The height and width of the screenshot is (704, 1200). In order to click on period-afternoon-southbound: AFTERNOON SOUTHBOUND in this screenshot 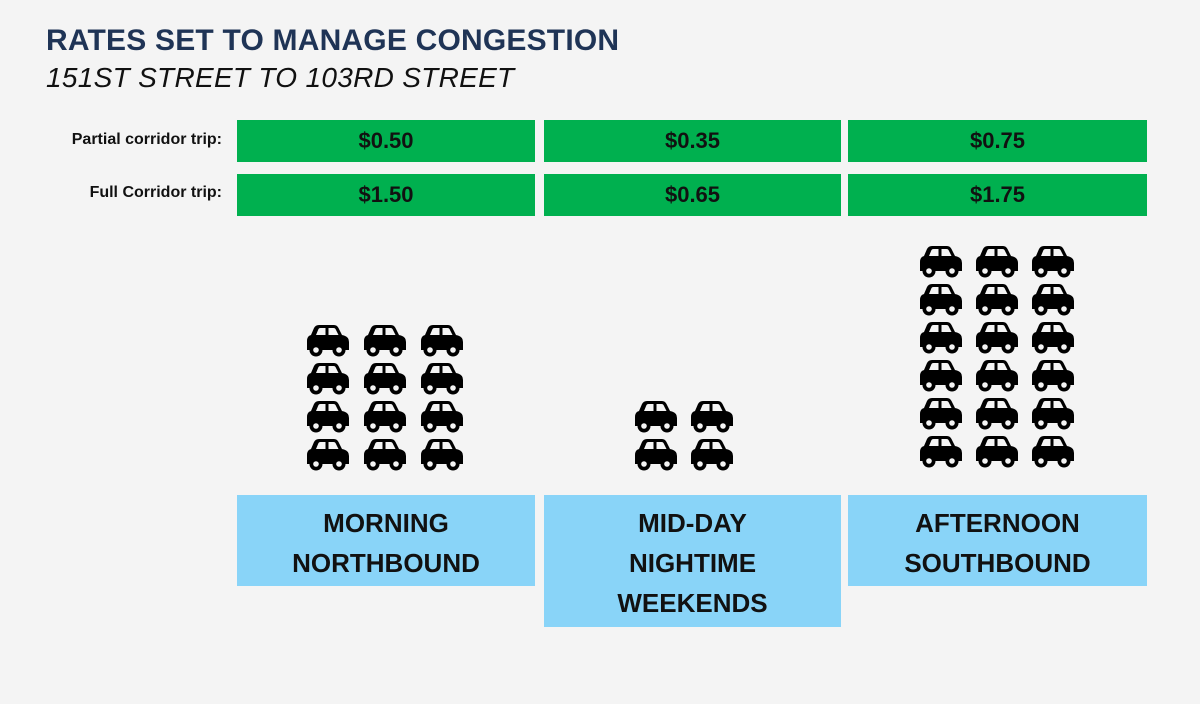, I will do `click(997, 540)`.